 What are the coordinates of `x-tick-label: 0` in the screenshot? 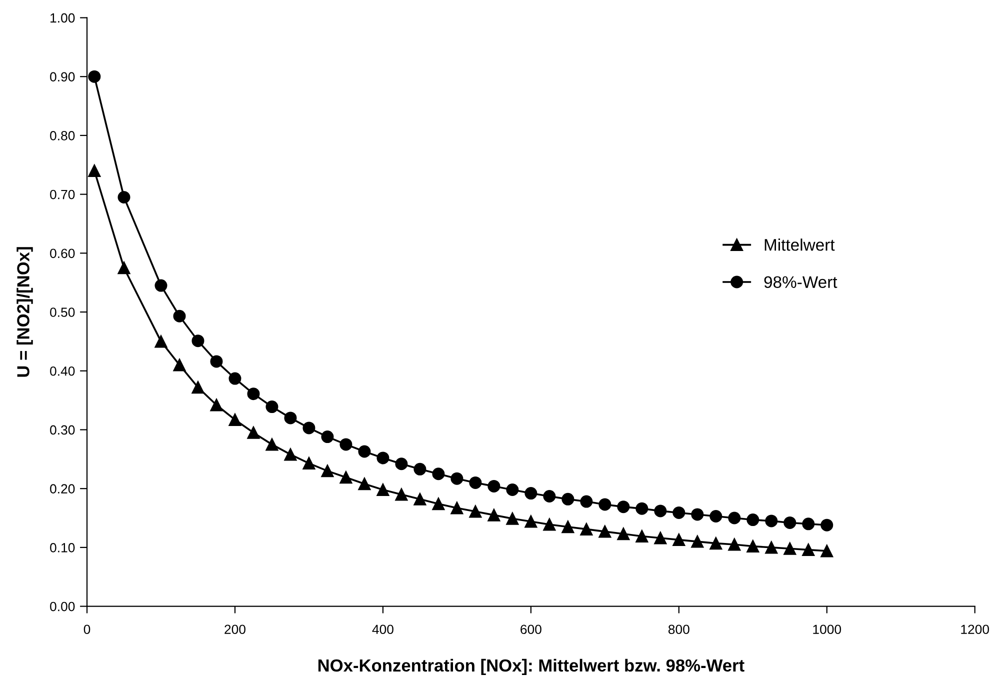 It's located at (87, 629).